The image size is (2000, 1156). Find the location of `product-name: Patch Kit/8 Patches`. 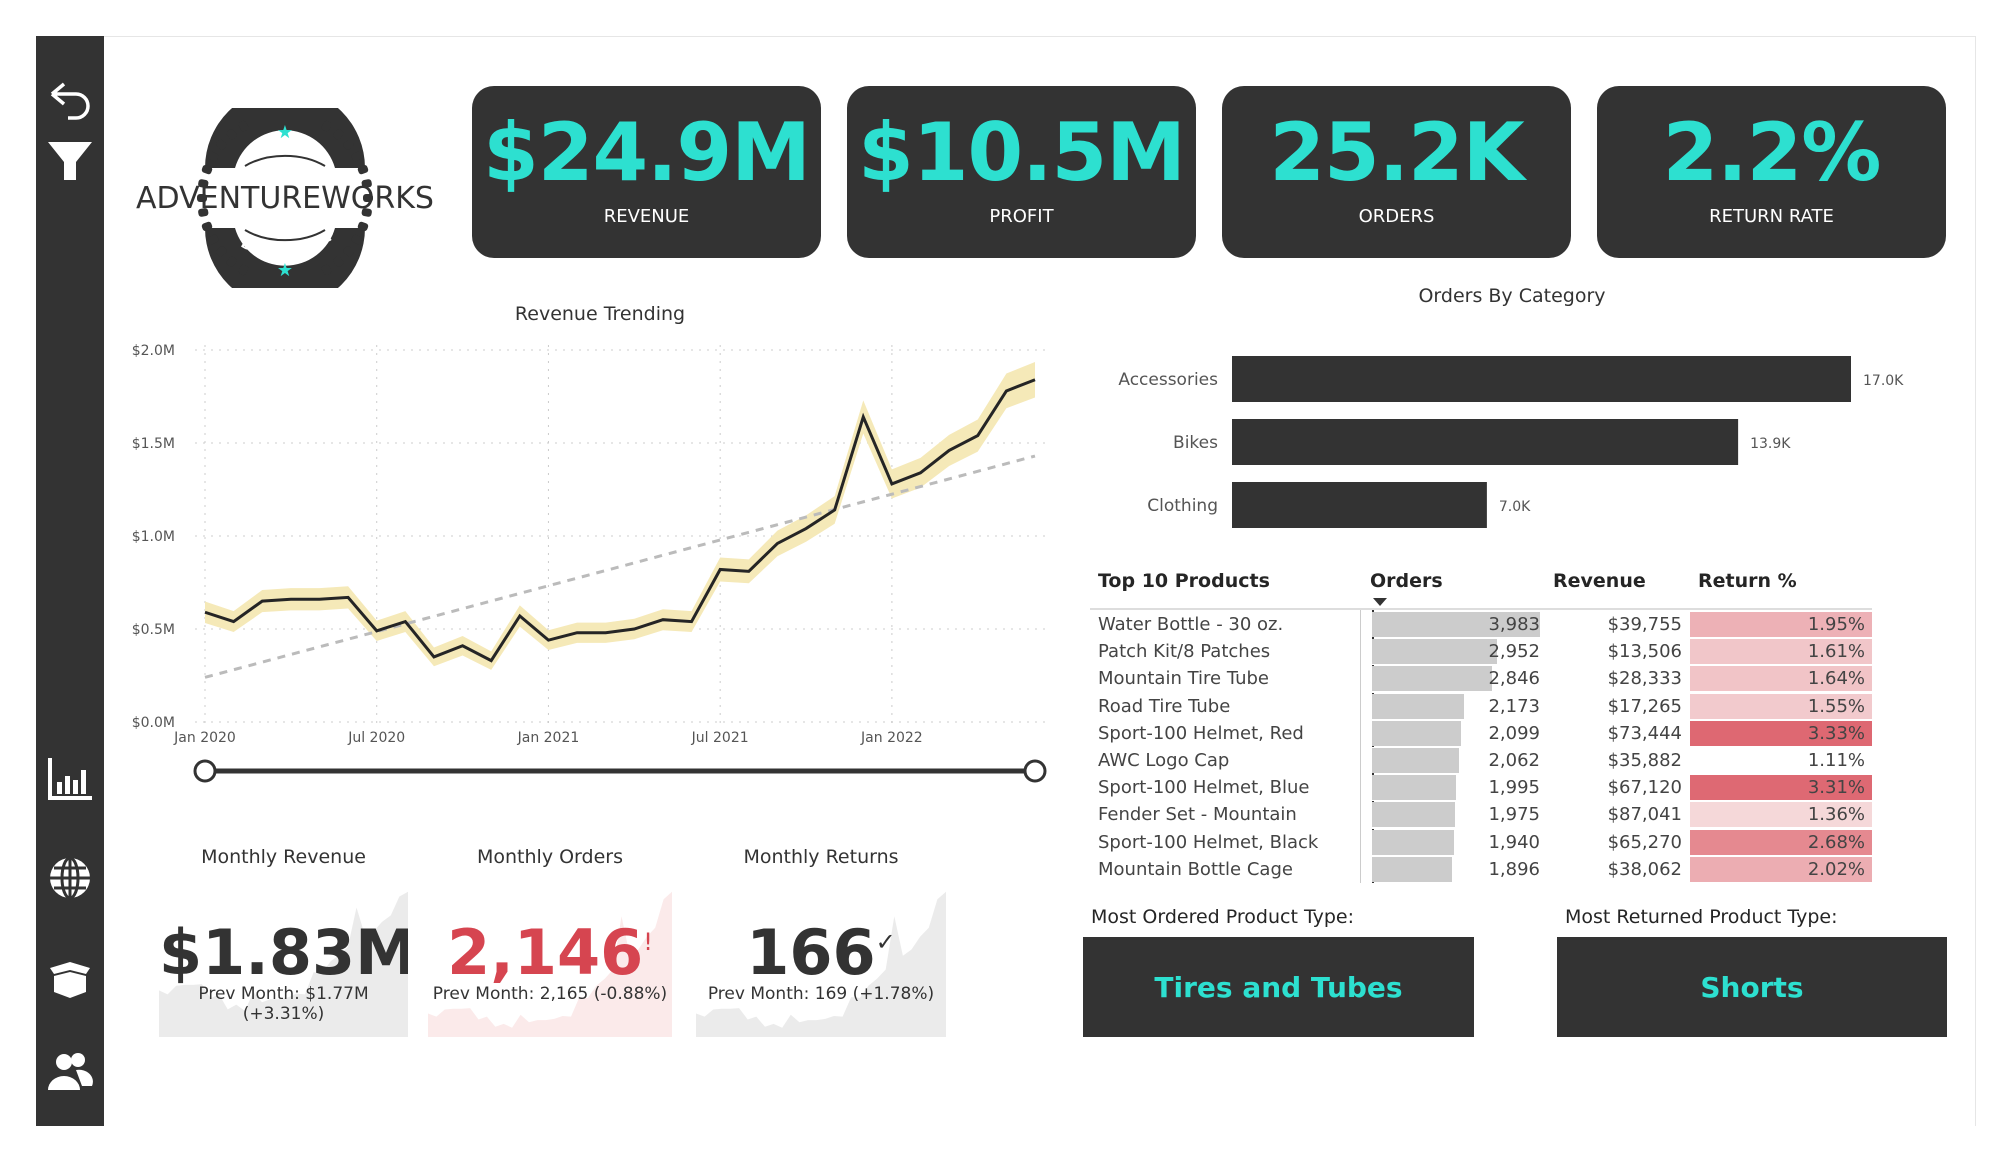

product-name: Patch Kit/8 Patches is located at coordinates (1184, 652).